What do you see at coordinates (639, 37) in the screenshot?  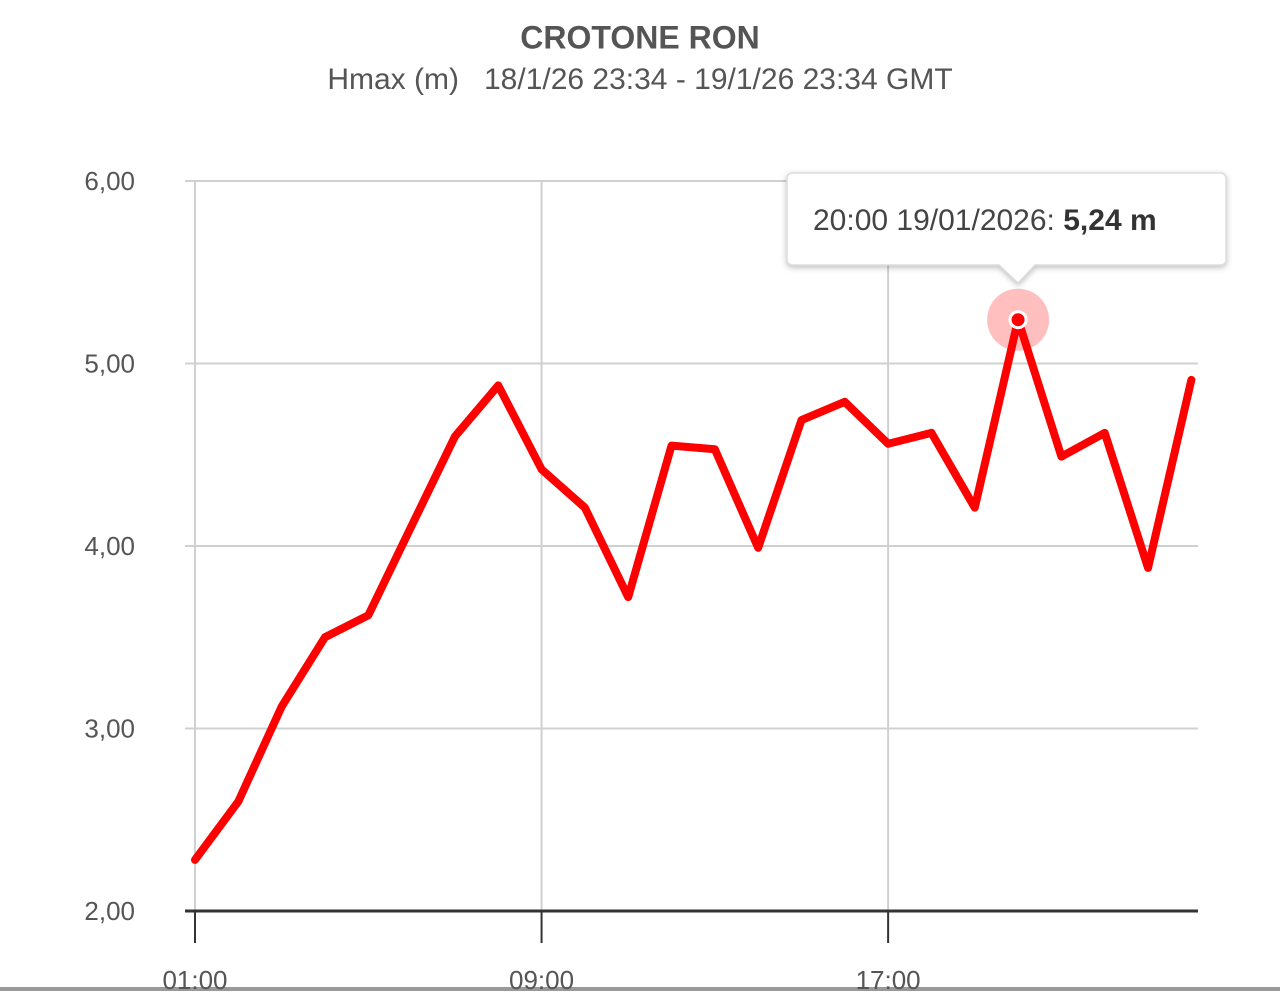 I see `chart-title: CROTONE RON` at bounding box center [639, 37].